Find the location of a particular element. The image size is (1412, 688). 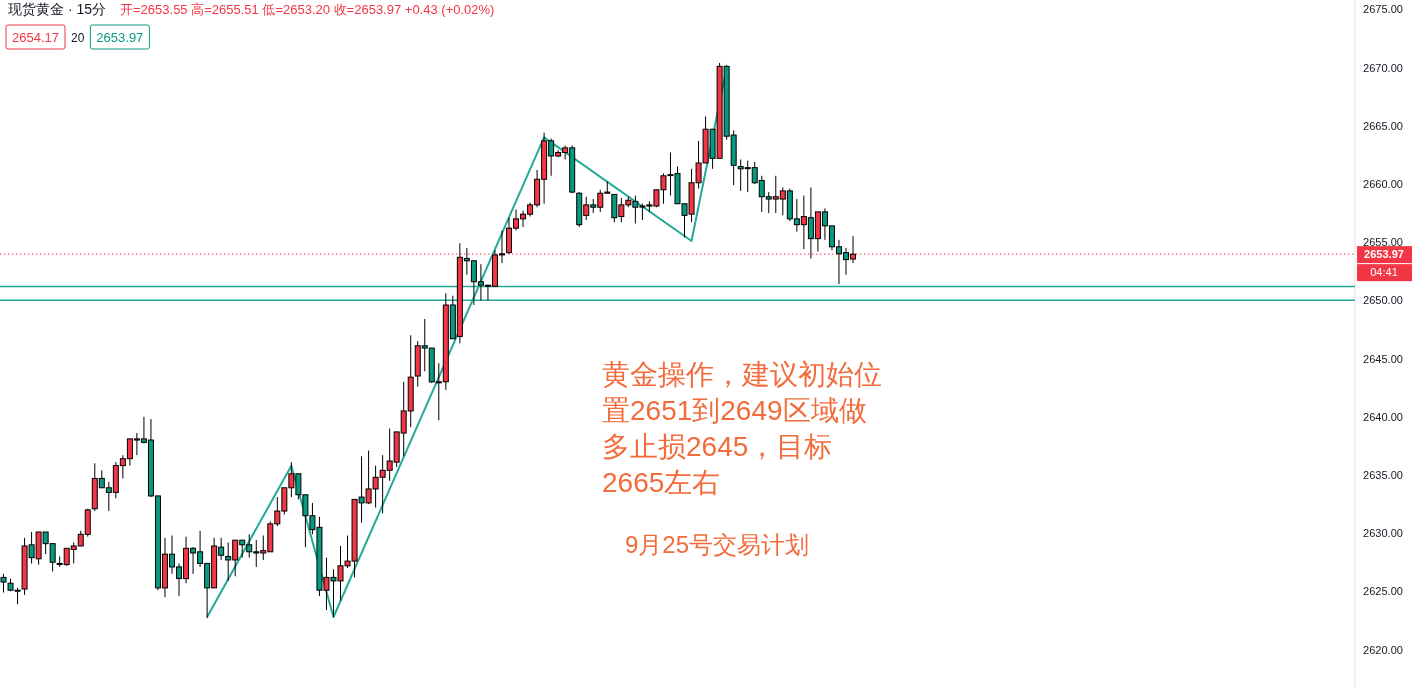

y-tick-label: 2655.00 is located at coordinates (1383, 242).